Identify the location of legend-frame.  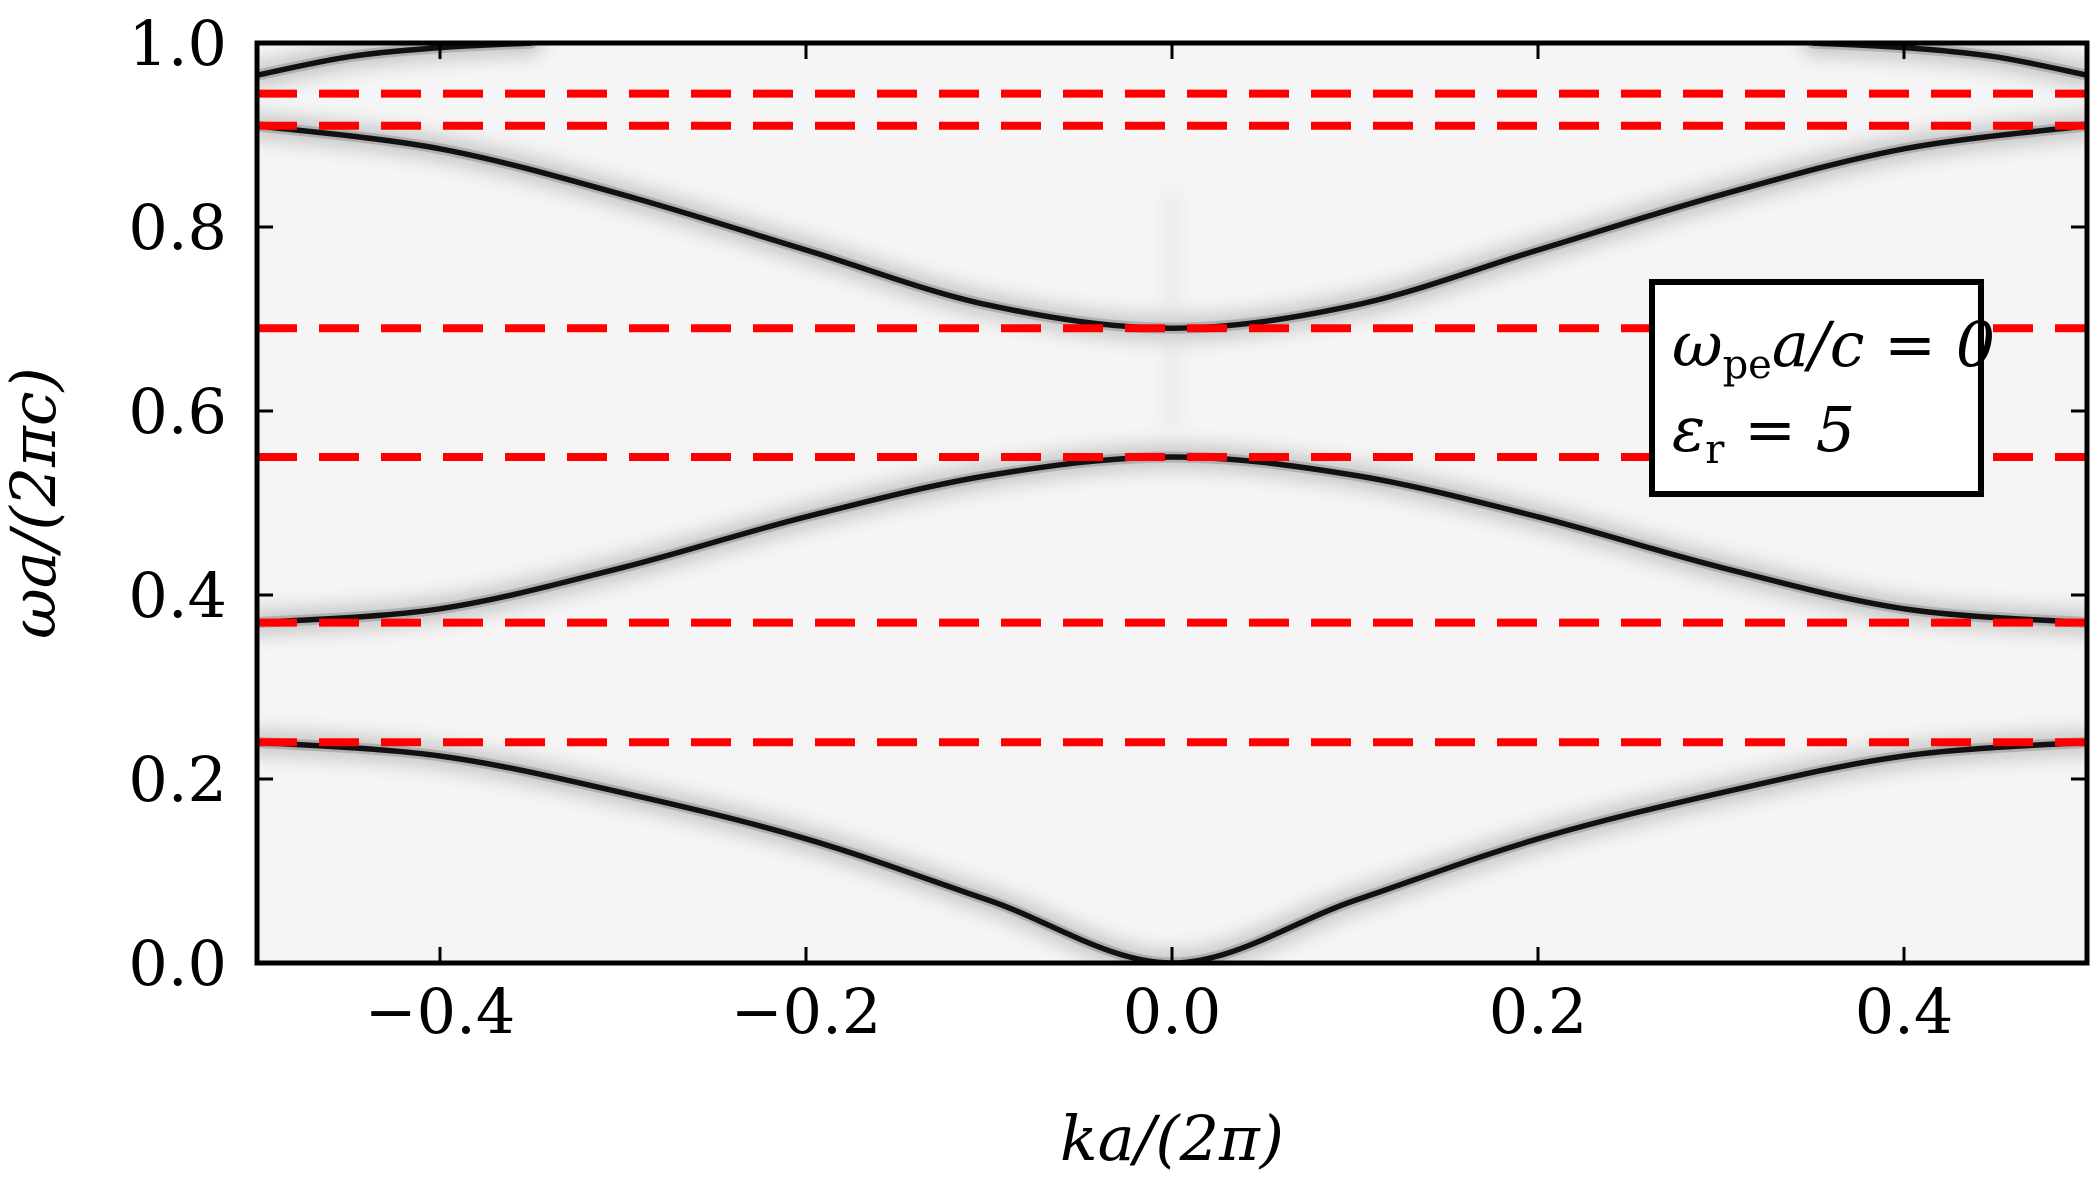
(1816, 388).